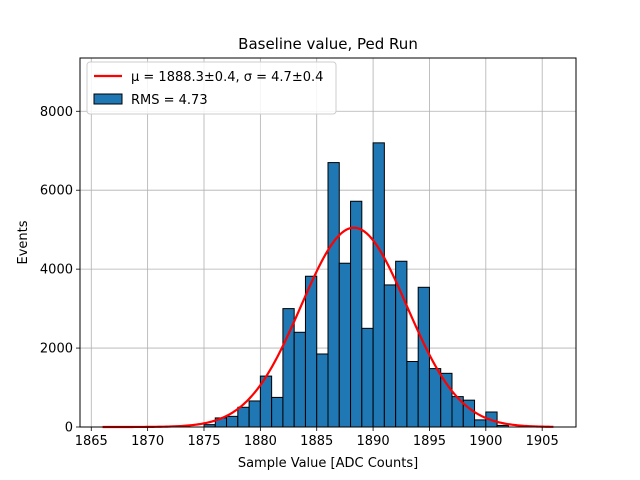  What do you see at coordinates (328, 44) in the screenshot?
I see `chart-title: Baseline value, Ped Run` at bounding box center [328, 44].